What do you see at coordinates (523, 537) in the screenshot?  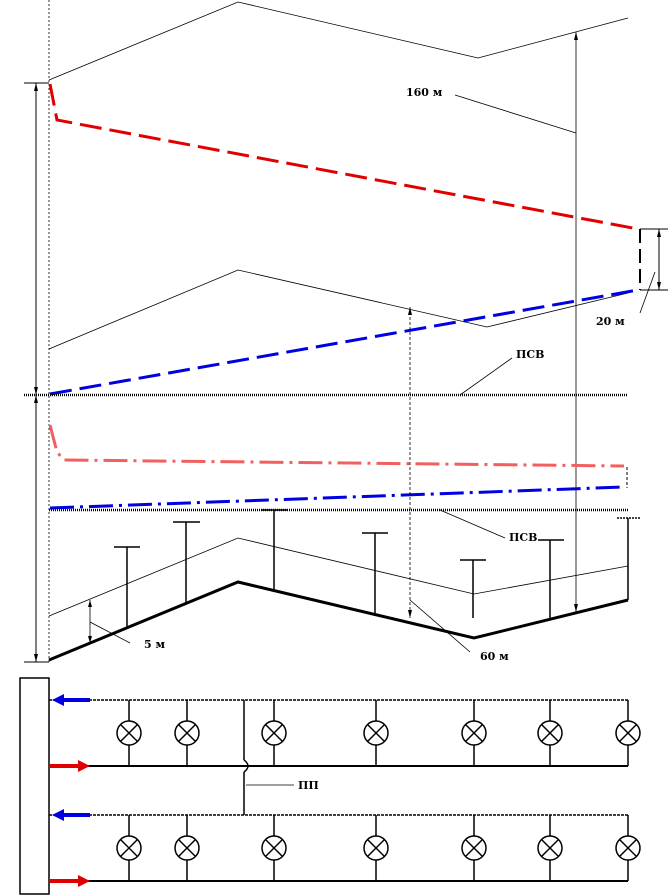 I see `psv-mid-label: ПСВ` at bounding box center [523, 537].